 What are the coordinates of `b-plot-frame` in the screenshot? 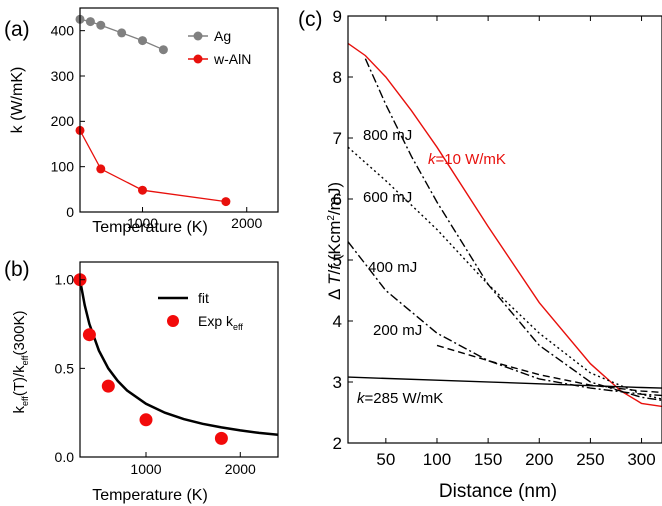 It's located at (179, 359).